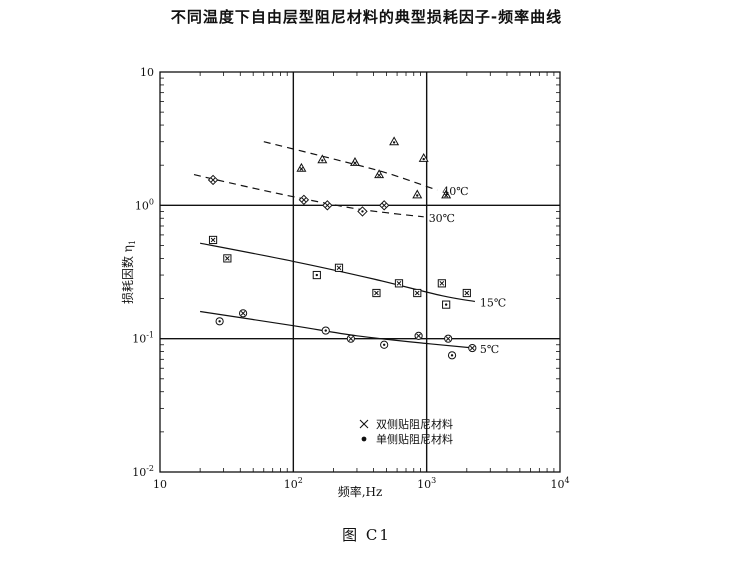 The height and width of the screenshot is (567, 733). I want to click on y-tick-exp: 0, so click(151, 201).